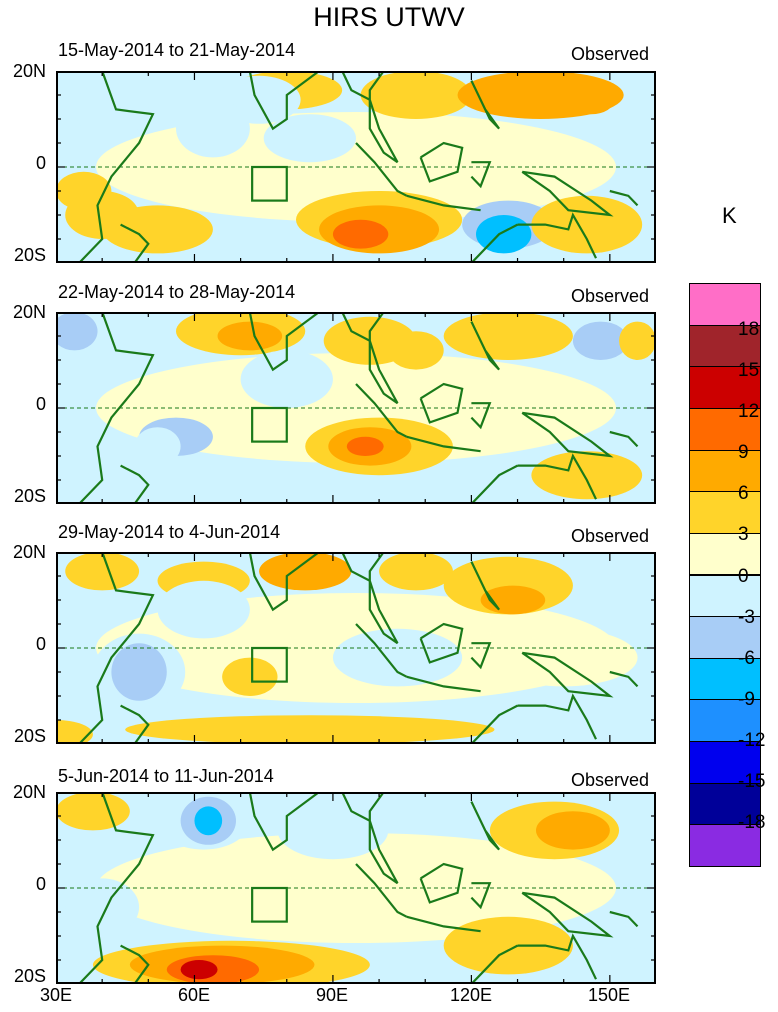 This screenshot has width=778, height=1012. Describe the element at coordinates (56, 995) in the screenshot. I see `lon-label-30e: 30E` at that location.